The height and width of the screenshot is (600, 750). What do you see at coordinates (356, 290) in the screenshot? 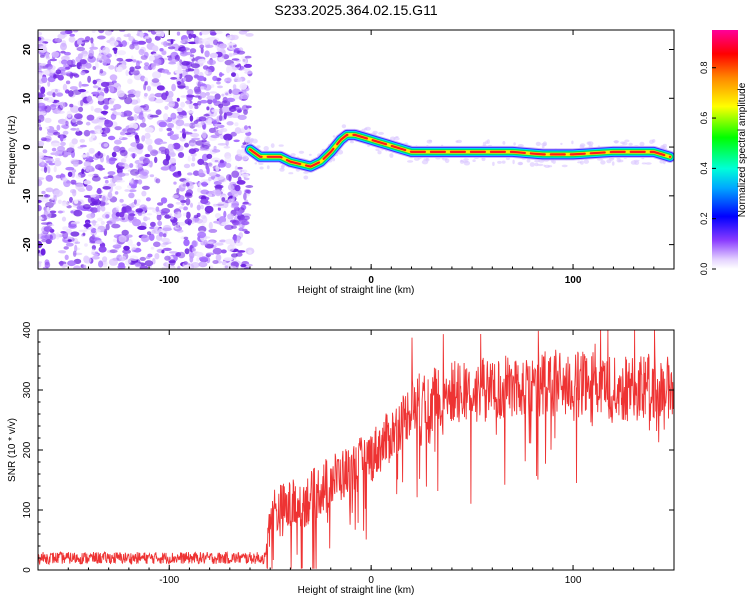
I see `spectrogram-x-label: Height of straight line (km)` at bounding box center [356, 290].